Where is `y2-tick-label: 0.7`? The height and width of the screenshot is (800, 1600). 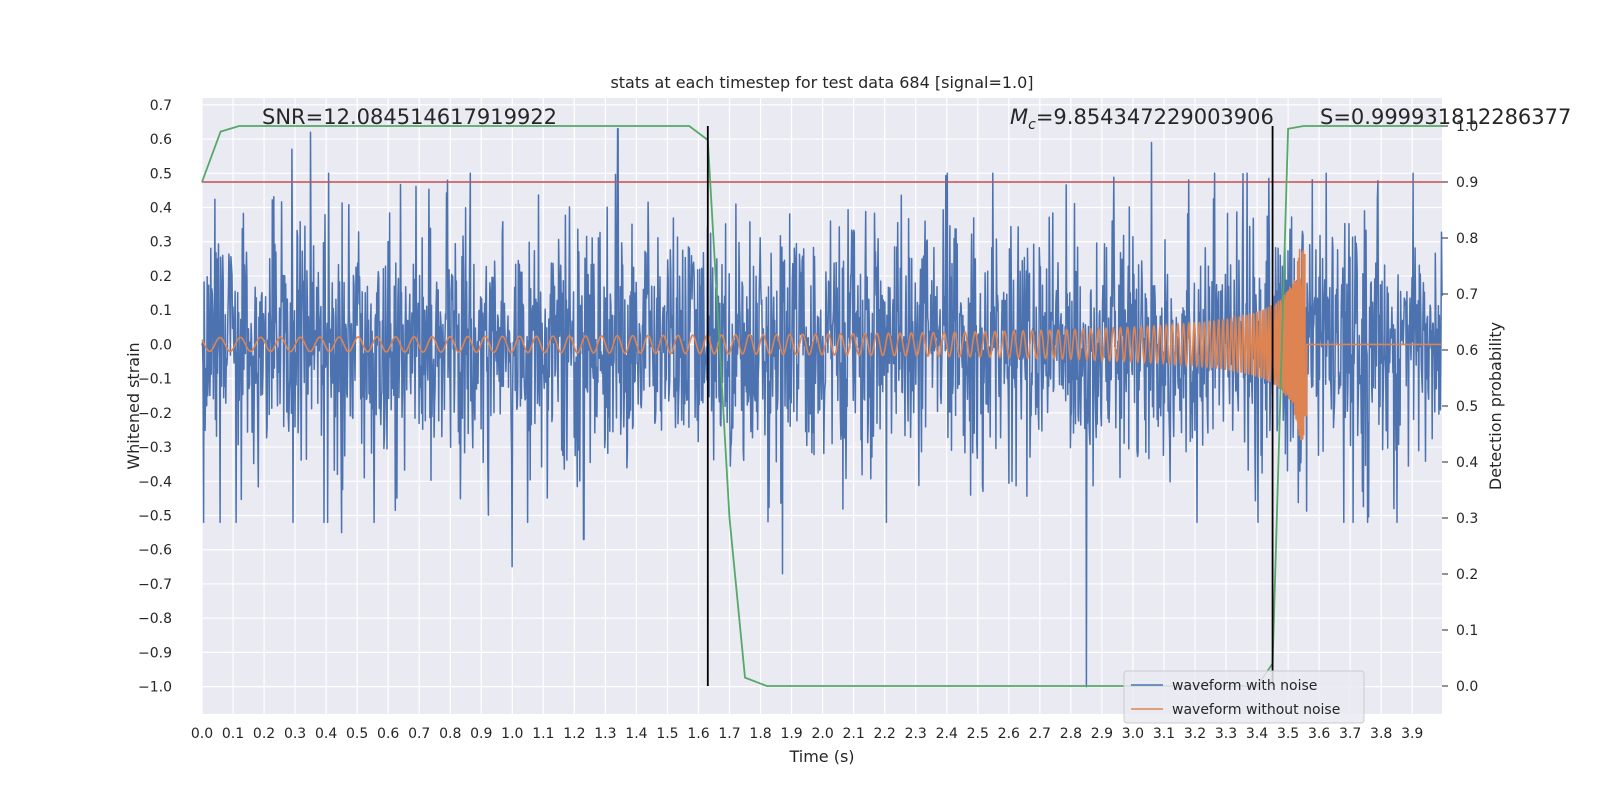 y2-tick-label: 0.7 is located at coordinates (1467, 295).